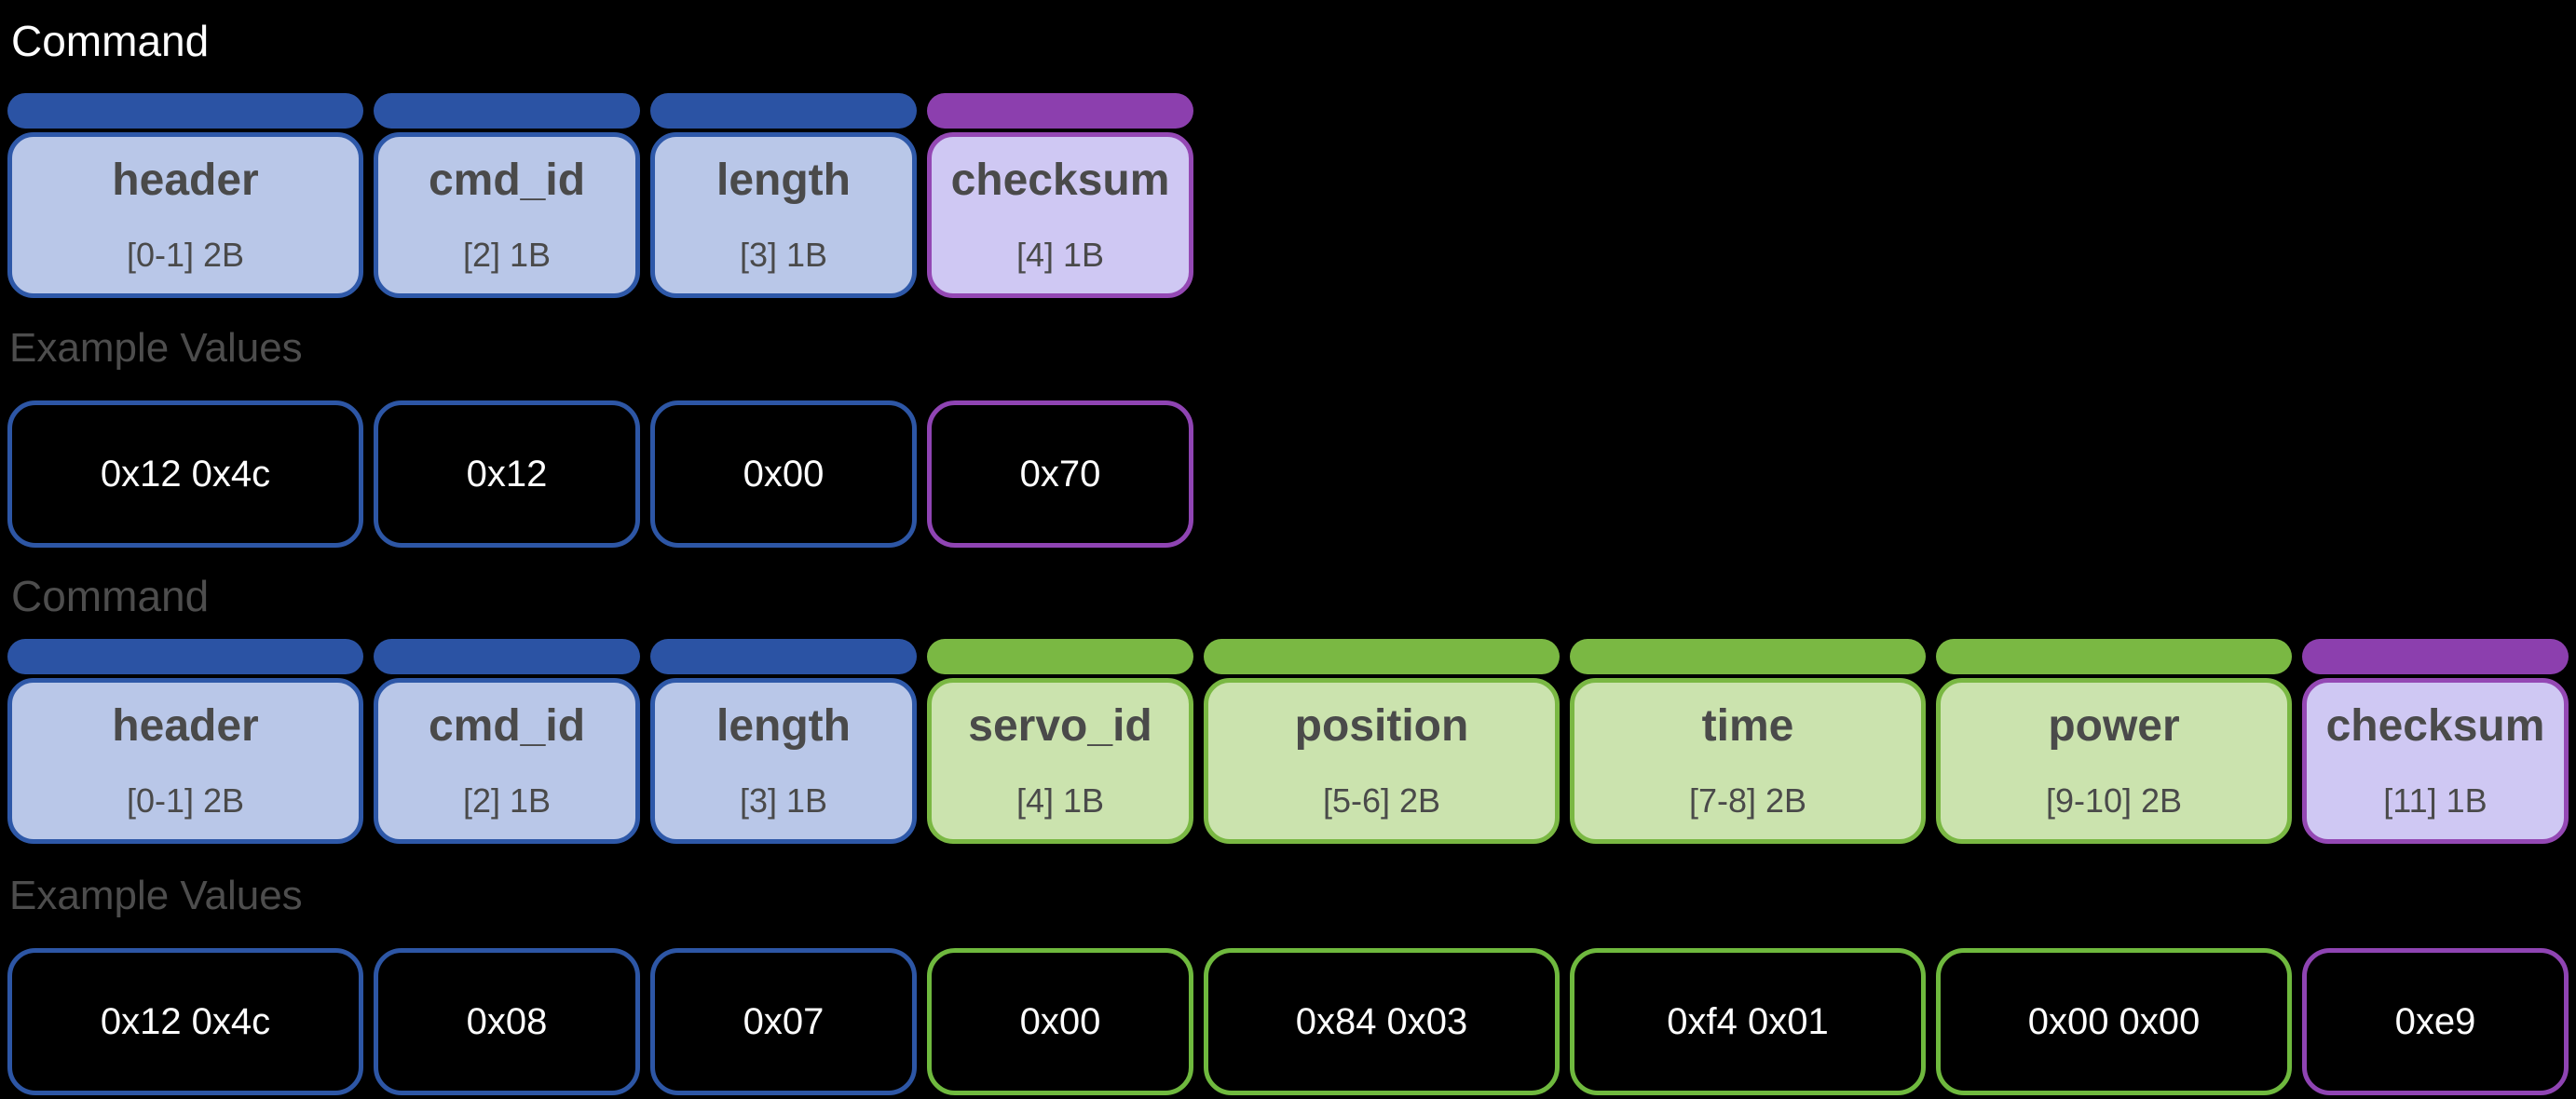 The height and width of the screenshot is (1099, 2576). Describe the element at coordinates (1382, 761) in the screenshot. I see `field-body: position [5-6] 2B` at that location.